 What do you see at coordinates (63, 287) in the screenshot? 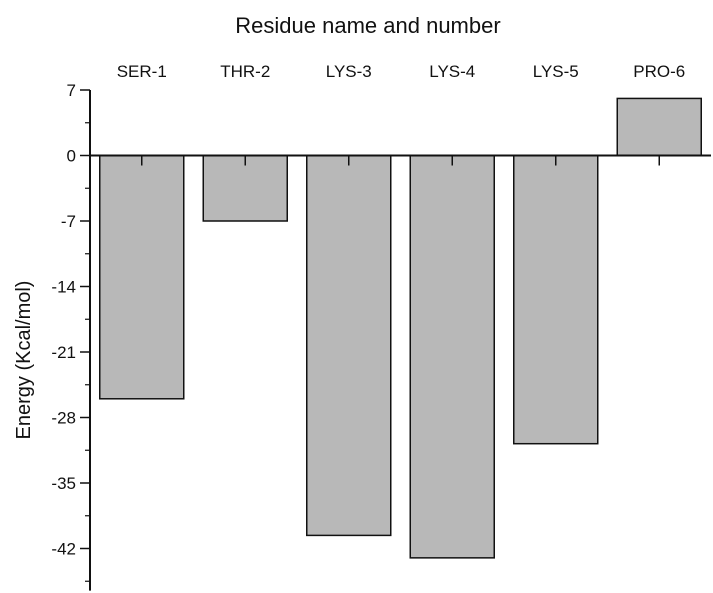
I see `y-tick-label: -14` at bounding box center [63, 287].